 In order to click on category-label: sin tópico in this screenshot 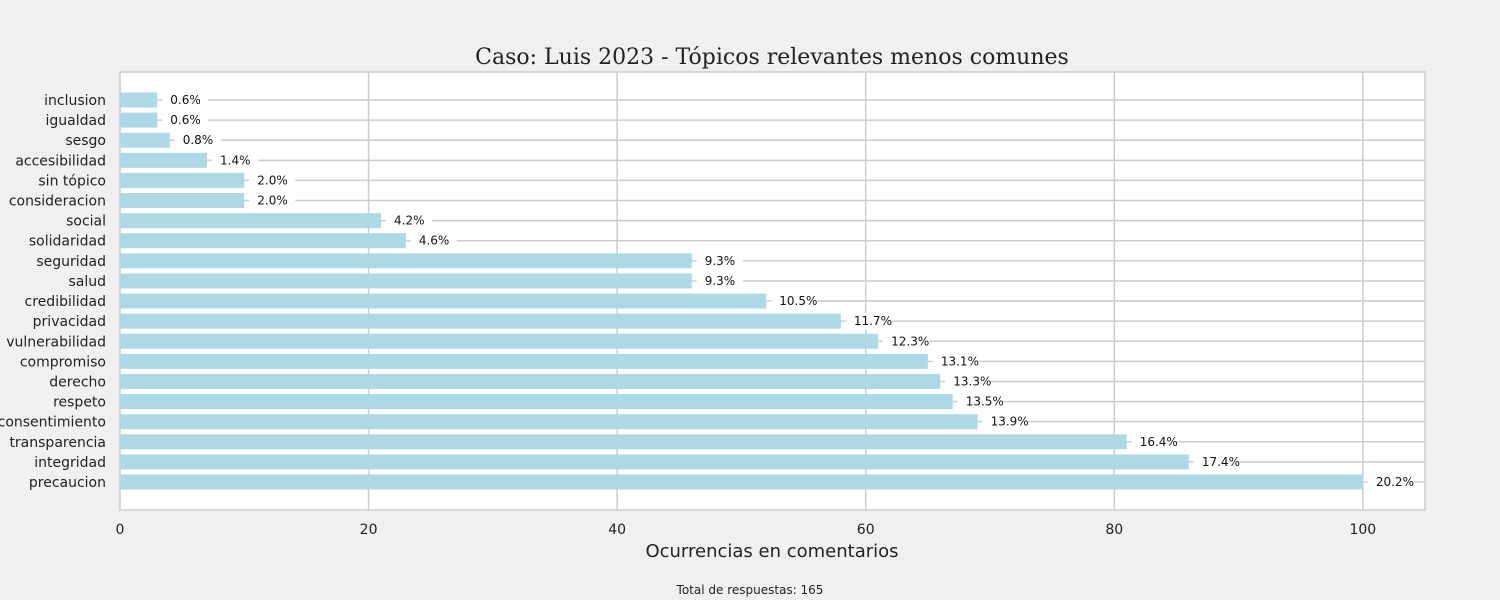, I will do `click(72, 181)`.